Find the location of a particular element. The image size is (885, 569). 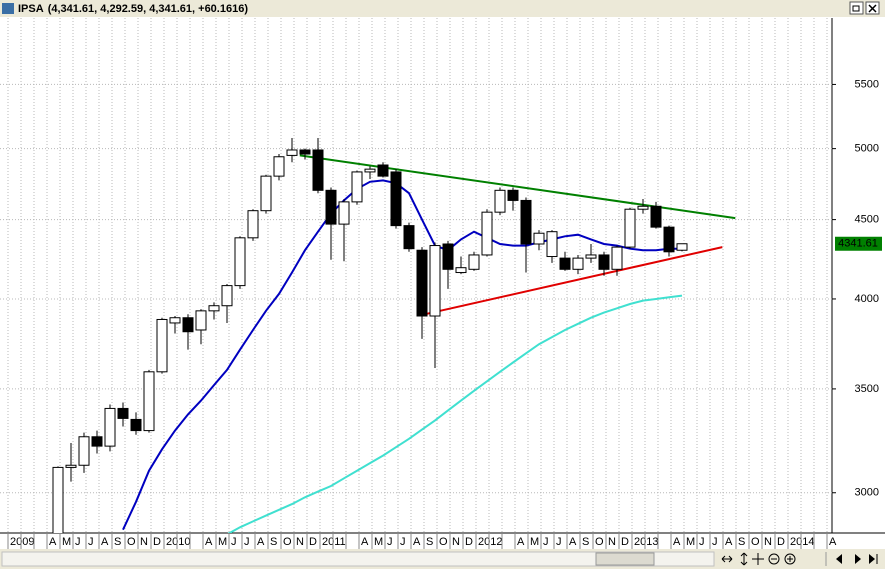

zoom-in-button is located at coordinates (790, 559).